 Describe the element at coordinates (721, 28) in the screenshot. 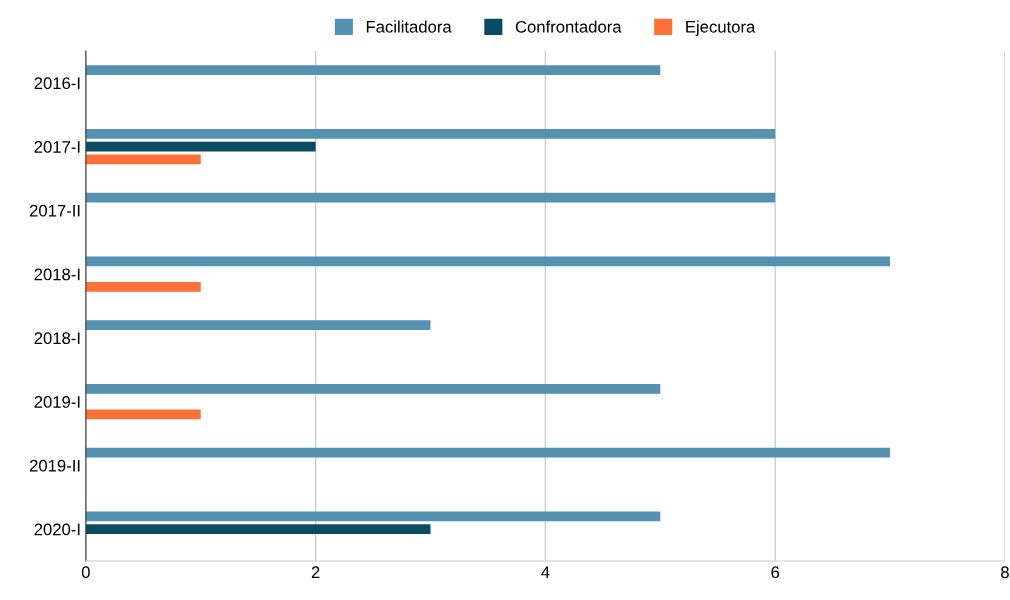

I see `legend-label: Ejecutora` at that location.